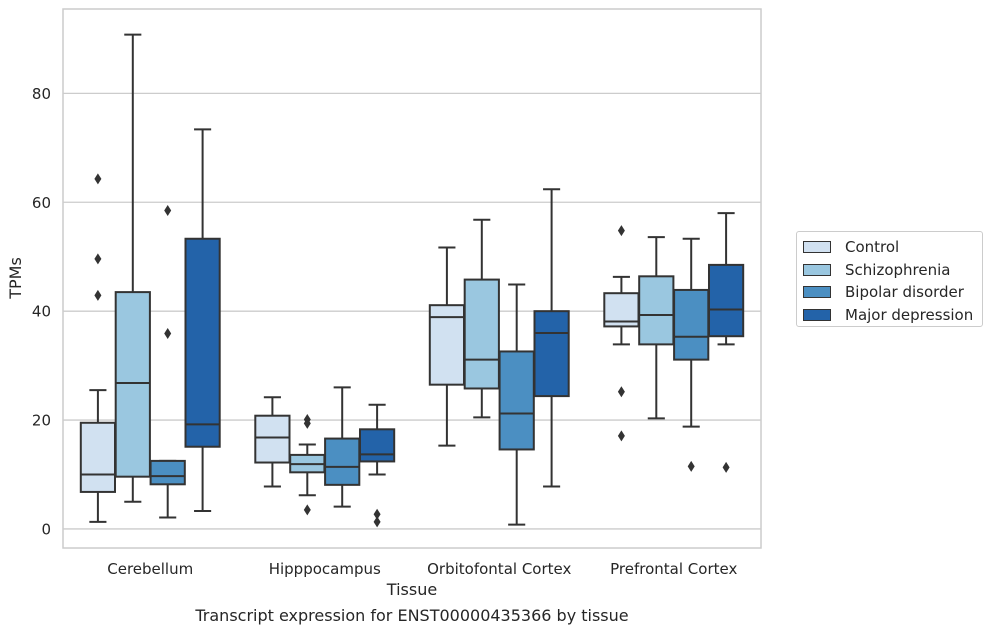  Describe the element at coordinates (98, 457) in the screenshot. I see `box-control-cerebellum-iqr` at that location.